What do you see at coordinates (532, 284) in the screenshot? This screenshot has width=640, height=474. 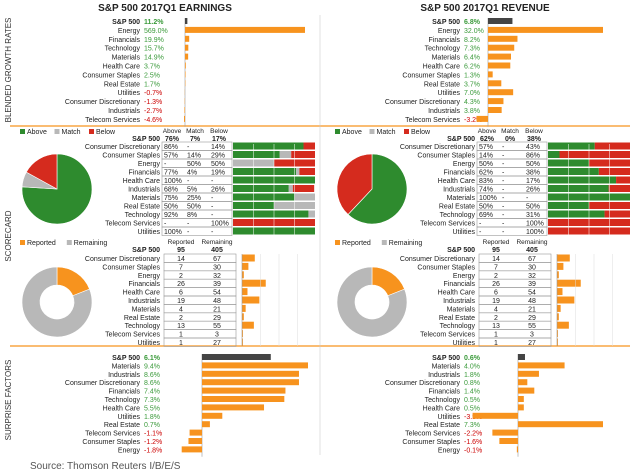 I see `cell-value: 39` at bounding box center [532, 284].